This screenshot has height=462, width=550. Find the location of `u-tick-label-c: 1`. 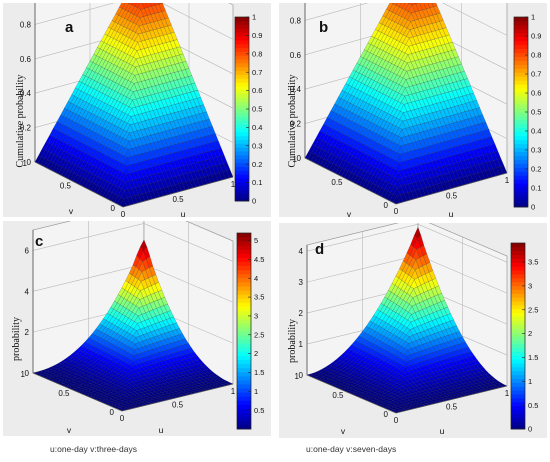

u-tick-label-c: 1 is located at coordinates (233, 391).